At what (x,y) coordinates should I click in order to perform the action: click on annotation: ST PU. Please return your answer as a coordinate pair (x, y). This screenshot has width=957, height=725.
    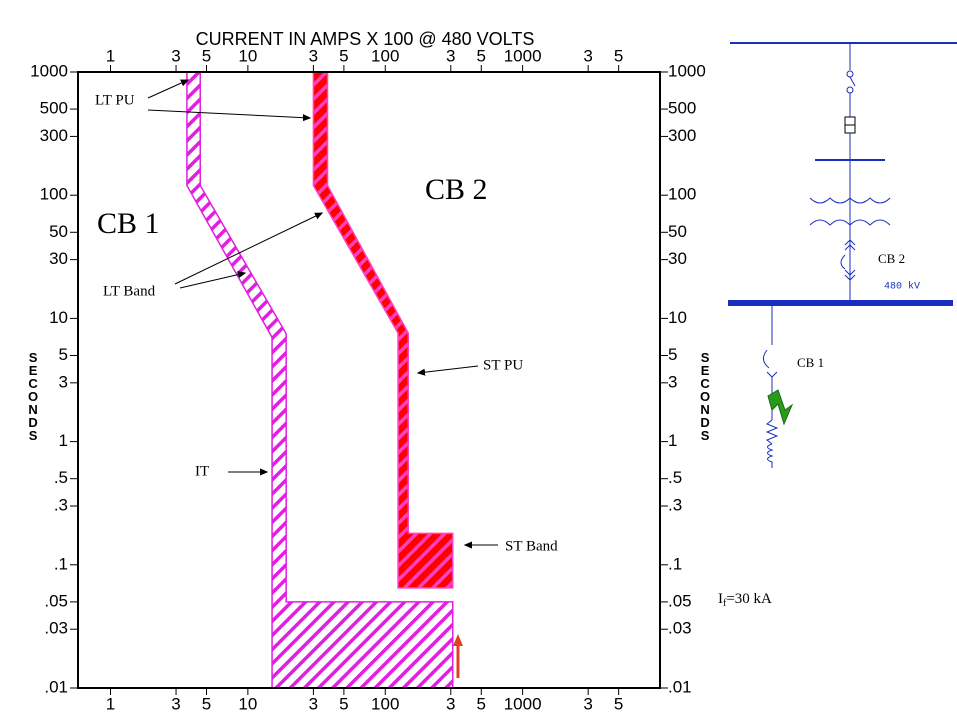
    Looking at the image, I should click on (503, 365).